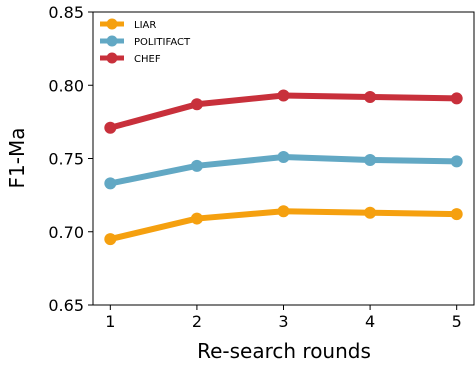 Image resolution: width=475 pixels, height=368 pixels. What do you see at coordinates (370, 321) in the screenshot?
I see `x-tick-label: 4` at bounding box center [370, 321].